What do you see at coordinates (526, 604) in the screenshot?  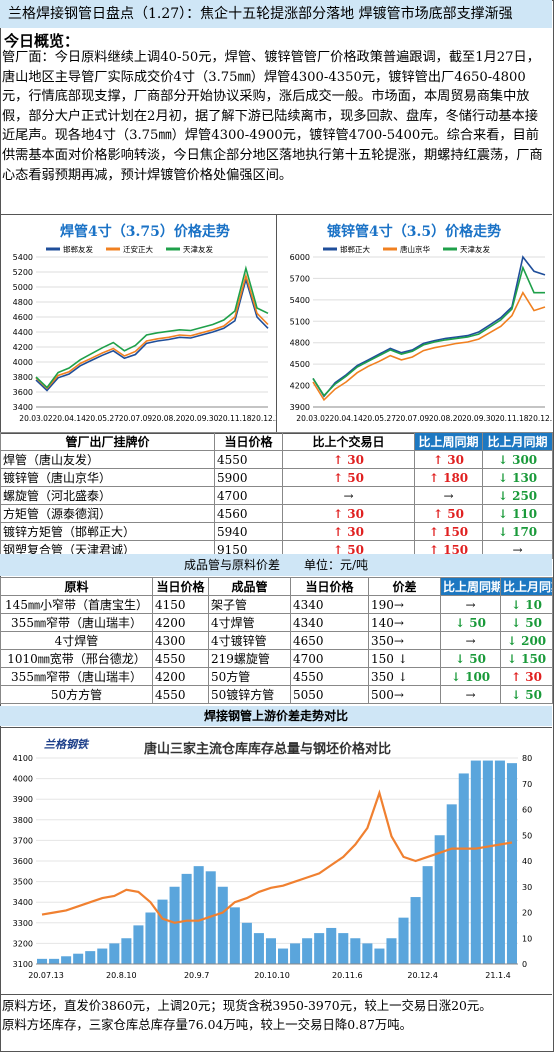 I see `table-cell: ↓ 10` at bounding box center [526, 604].